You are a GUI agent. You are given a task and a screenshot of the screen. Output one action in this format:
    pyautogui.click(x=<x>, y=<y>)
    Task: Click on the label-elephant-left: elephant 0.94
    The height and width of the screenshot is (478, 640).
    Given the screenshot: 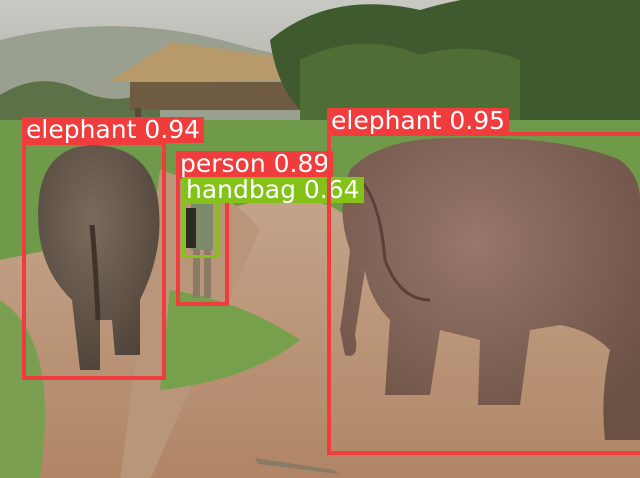 What is the action you would take?
    pyautogui.click(x=113, y=129)
    